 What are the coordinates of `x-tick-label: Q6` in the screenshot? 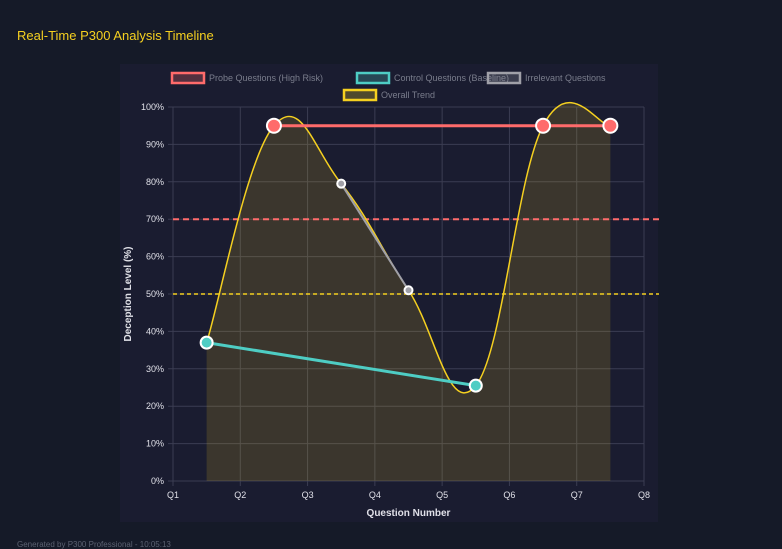 It's located at (509, 495).